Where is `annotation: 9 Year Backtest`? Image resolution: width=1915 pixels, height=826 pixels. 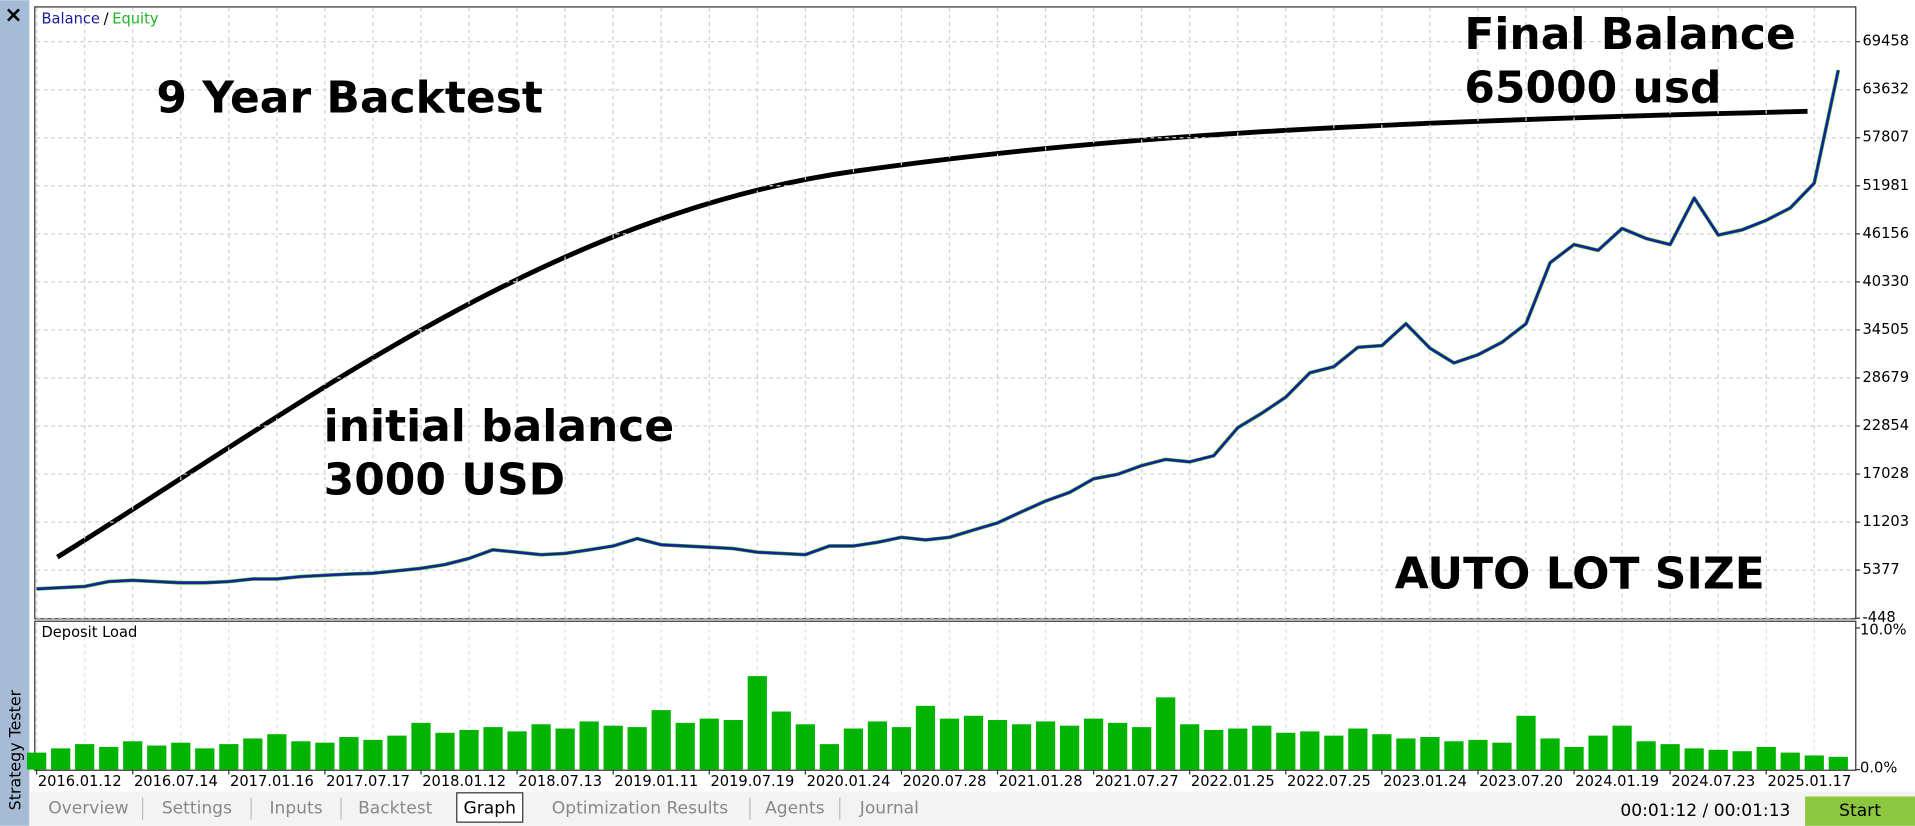
annotation: 9 Year Backtest is located at coordinates (349, 97).